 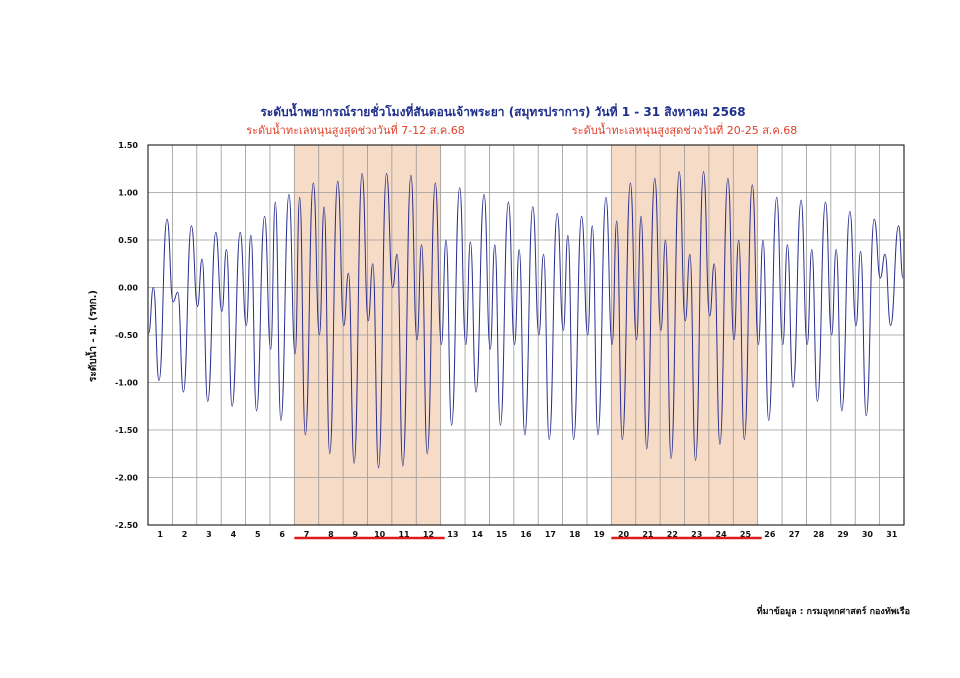 I want to click on x-tick-label: 1, so click(x=160, y=534).